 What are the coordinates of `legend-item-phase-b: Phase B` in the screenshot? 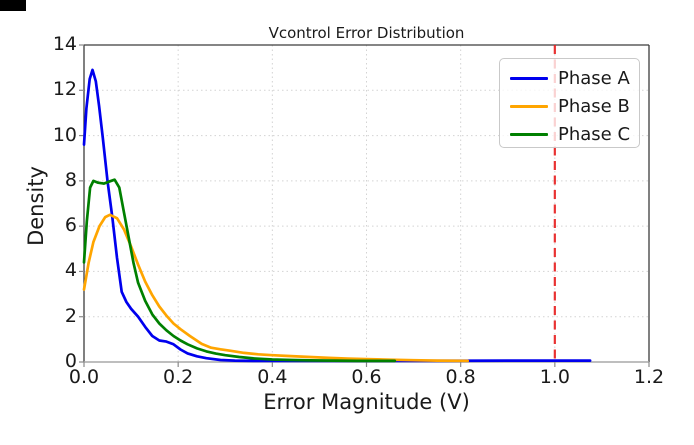 It's located at (574, 106).